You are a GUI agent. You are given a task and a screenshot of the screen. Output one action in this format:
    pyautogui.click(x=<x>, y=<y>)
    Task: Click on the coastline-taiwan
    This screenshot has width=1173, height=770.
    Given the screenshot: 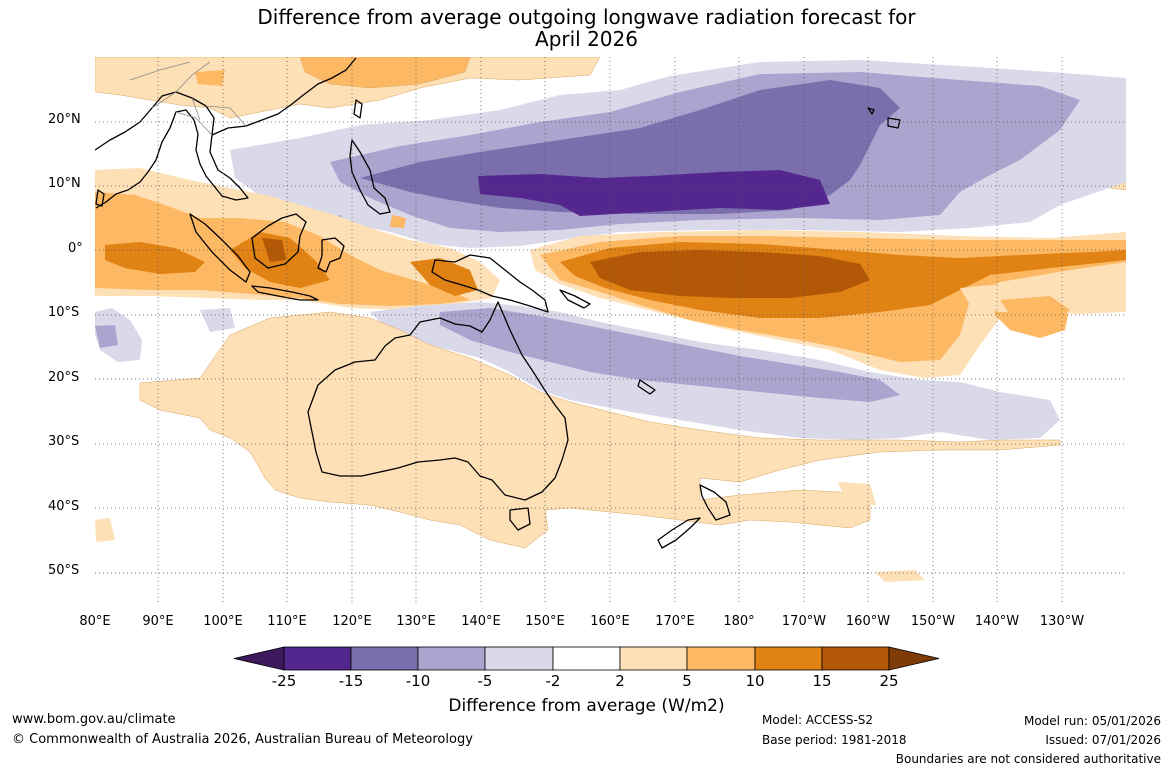 What is the action you would take?
    pyautogui.click(x=358, y=109)
    